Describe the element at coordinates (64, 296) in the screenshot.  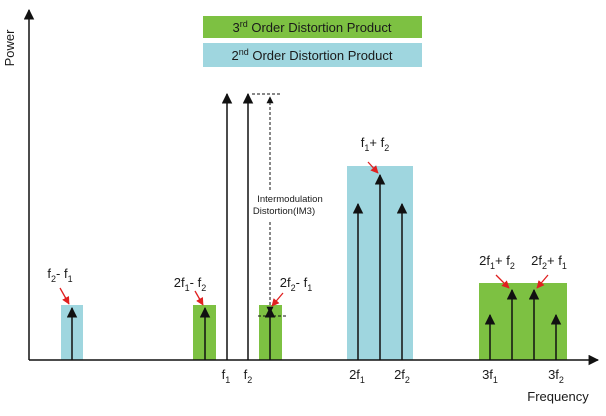
I see `pointer-f2-minus-f1` at that location.